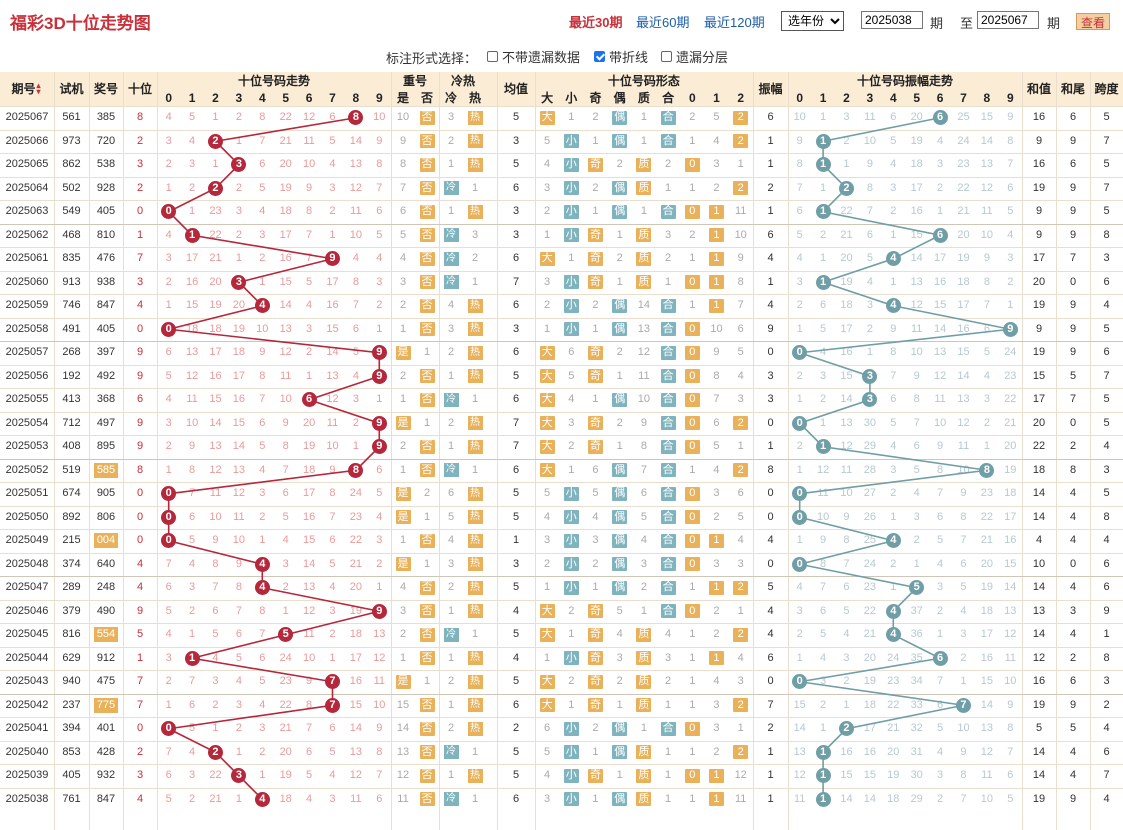 The image size is (1123, 830). Describe the element at coordinates (332, 610) in the screenshot. I see `trend-cell: 3` at that location.